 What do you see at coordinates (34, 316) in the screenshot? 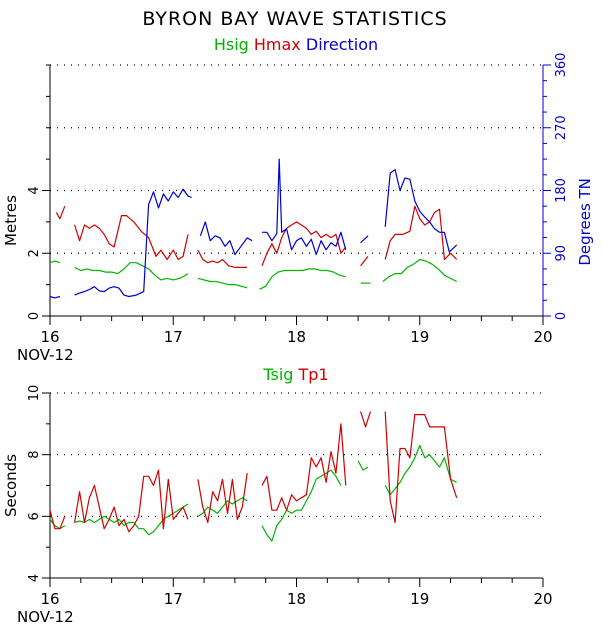
I see `y-tick-label: 0` at bounding box center [34, 316].